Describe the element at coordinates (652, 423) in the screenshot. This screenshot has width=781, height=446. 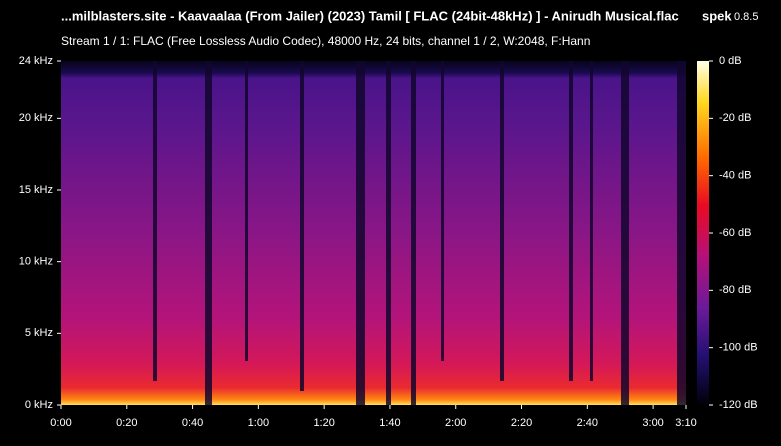
I see `x-tick-label: 3:00` at that location.